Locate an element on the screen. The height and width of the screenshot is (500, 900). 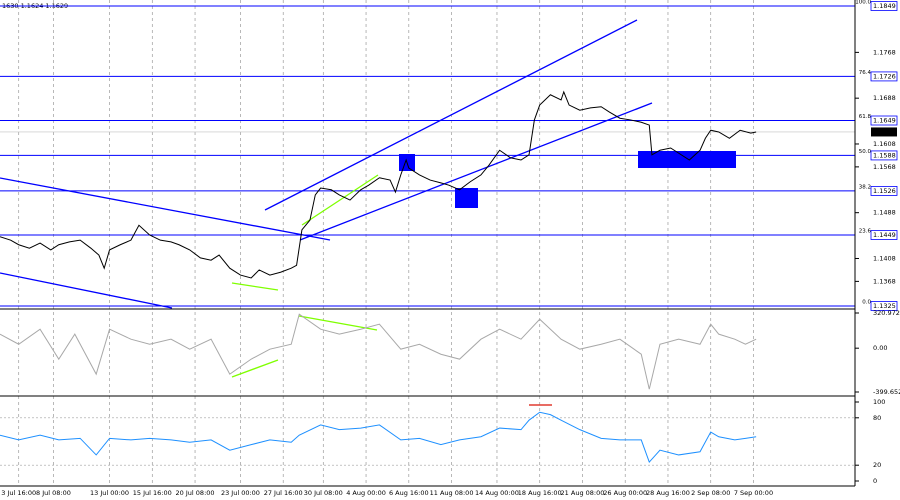
x-tick-label: 8 Jul 08:00 is located at coordinates (53, 493).